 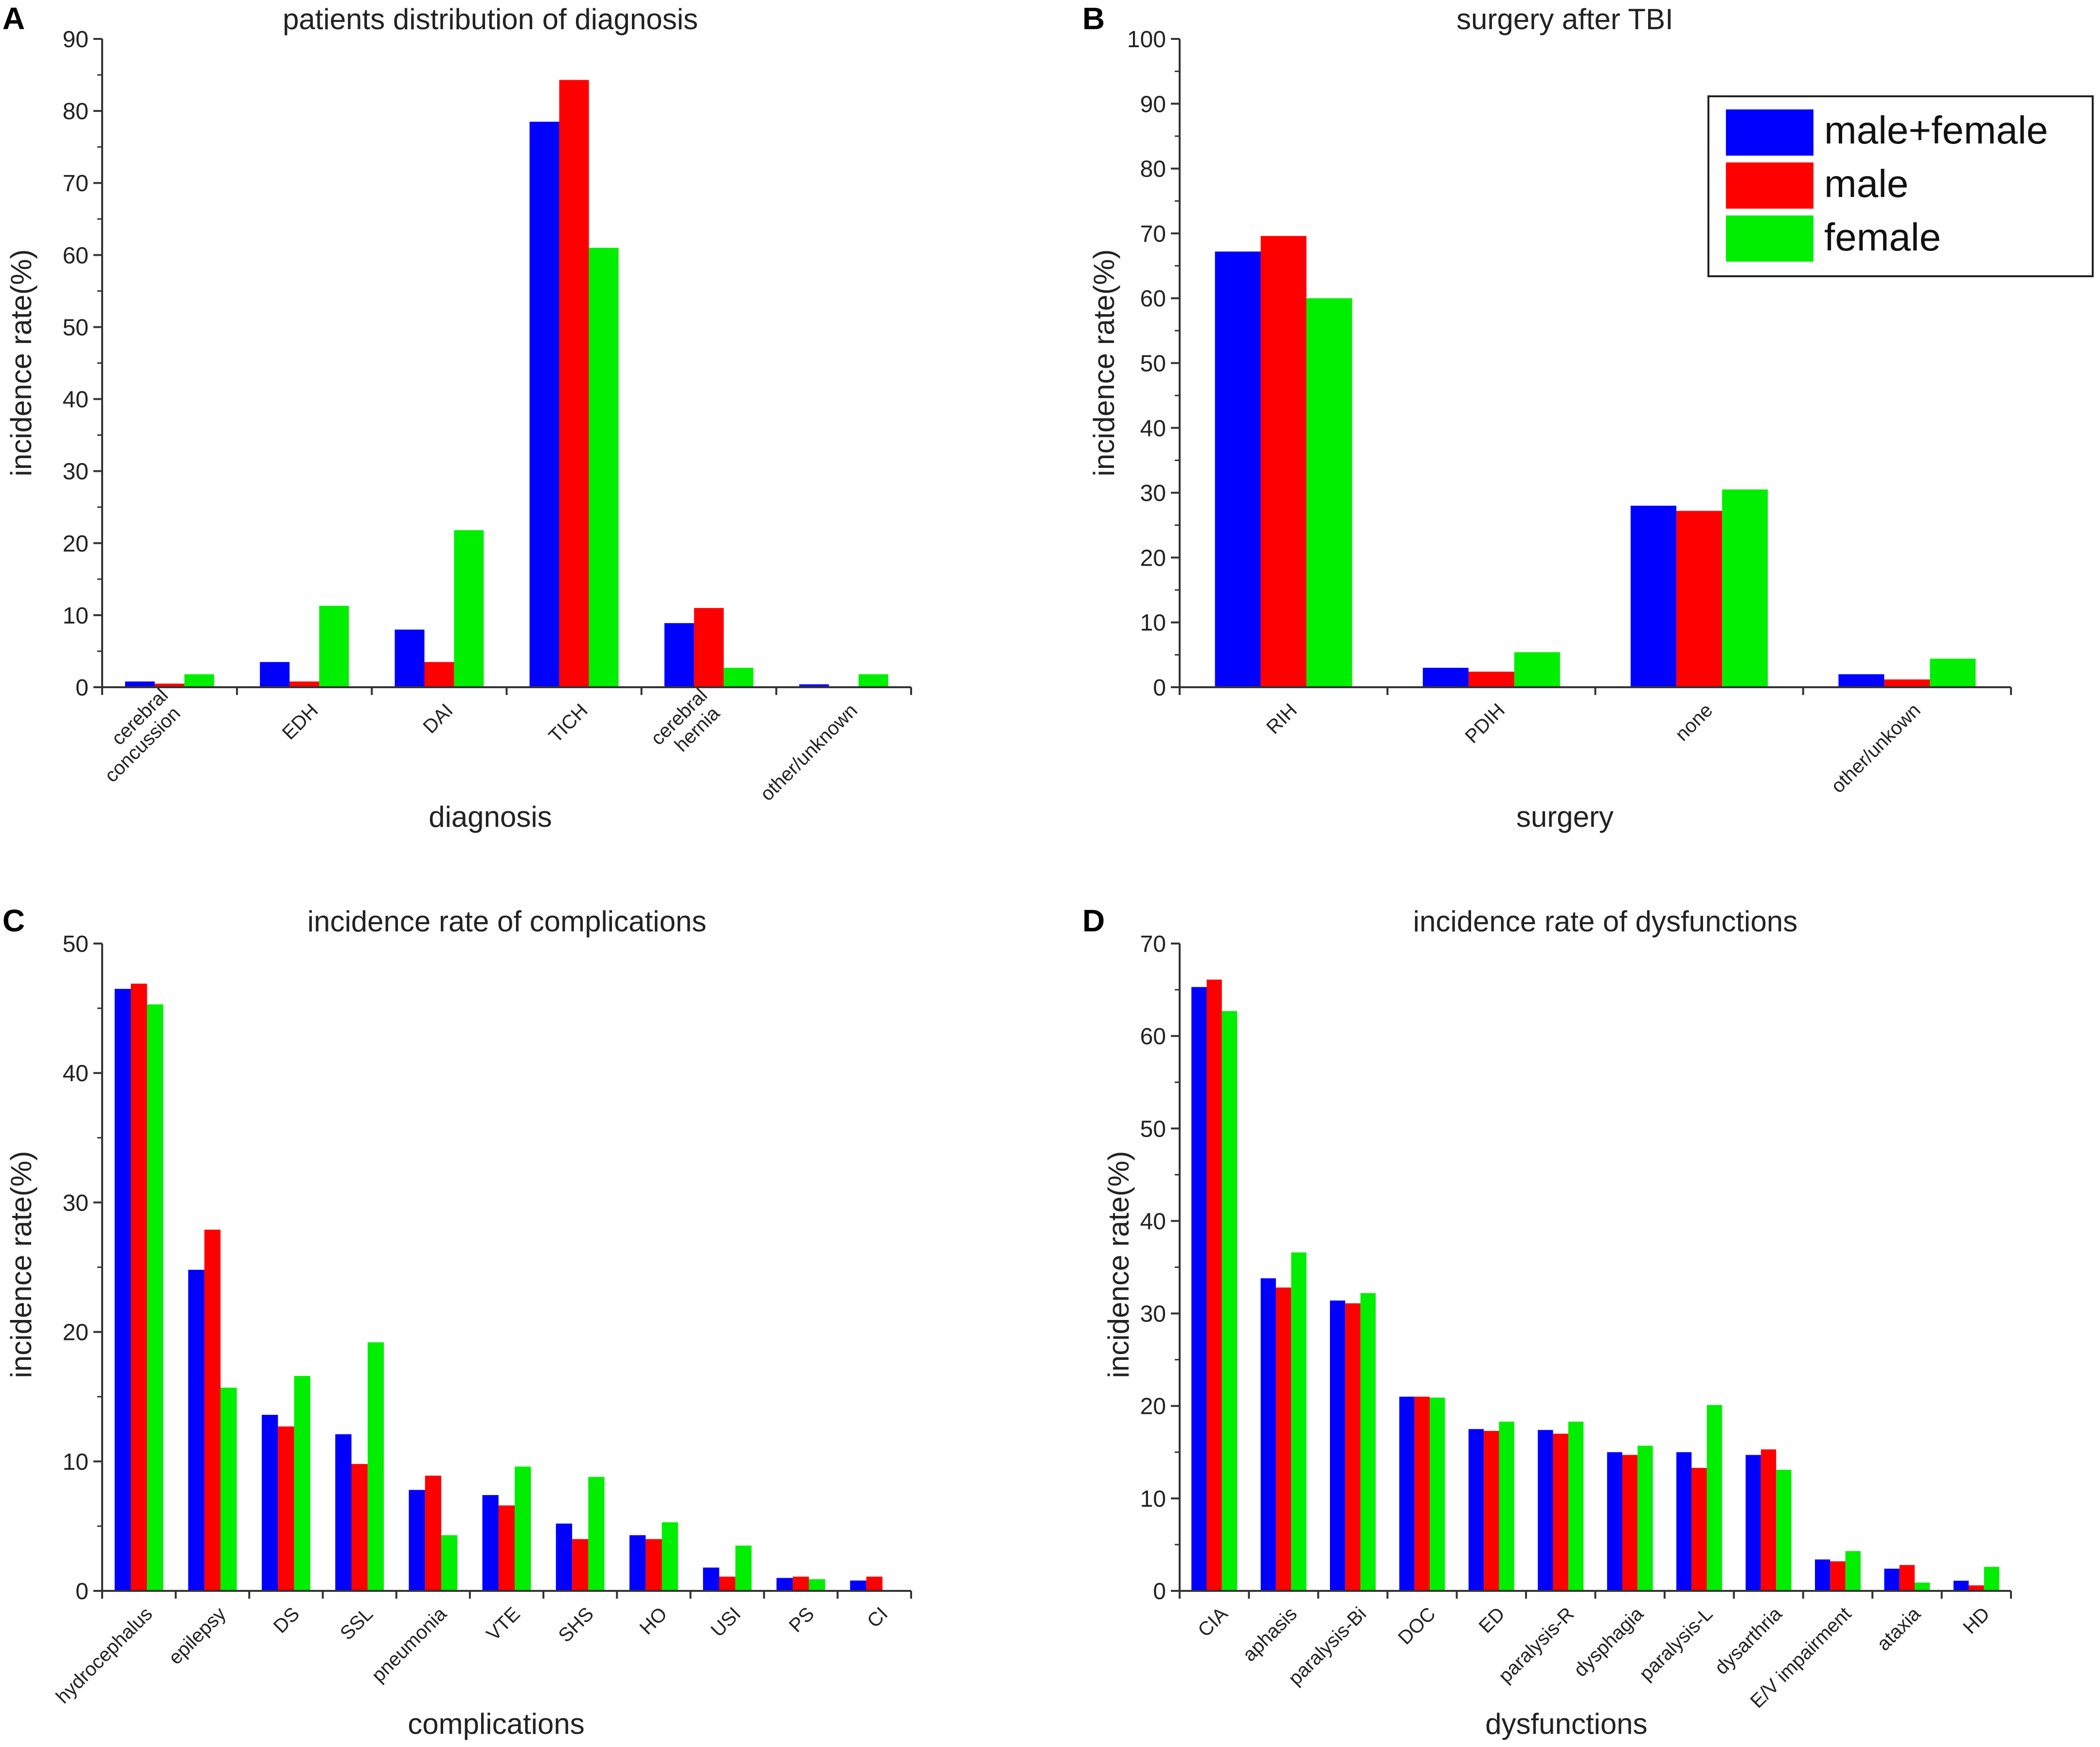 I want to click on panel-d-bar-ataxia-male-female, so click(x=1892, y=1580).